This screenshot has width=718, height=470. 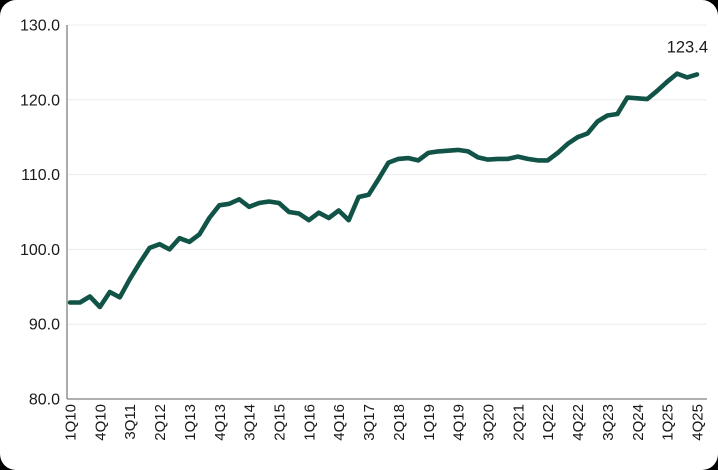 What do you see at coordinates (459, 422) in the screenshot?
I see `x-axis-tick-label: 4Q19` at bounding box center [459, 422].